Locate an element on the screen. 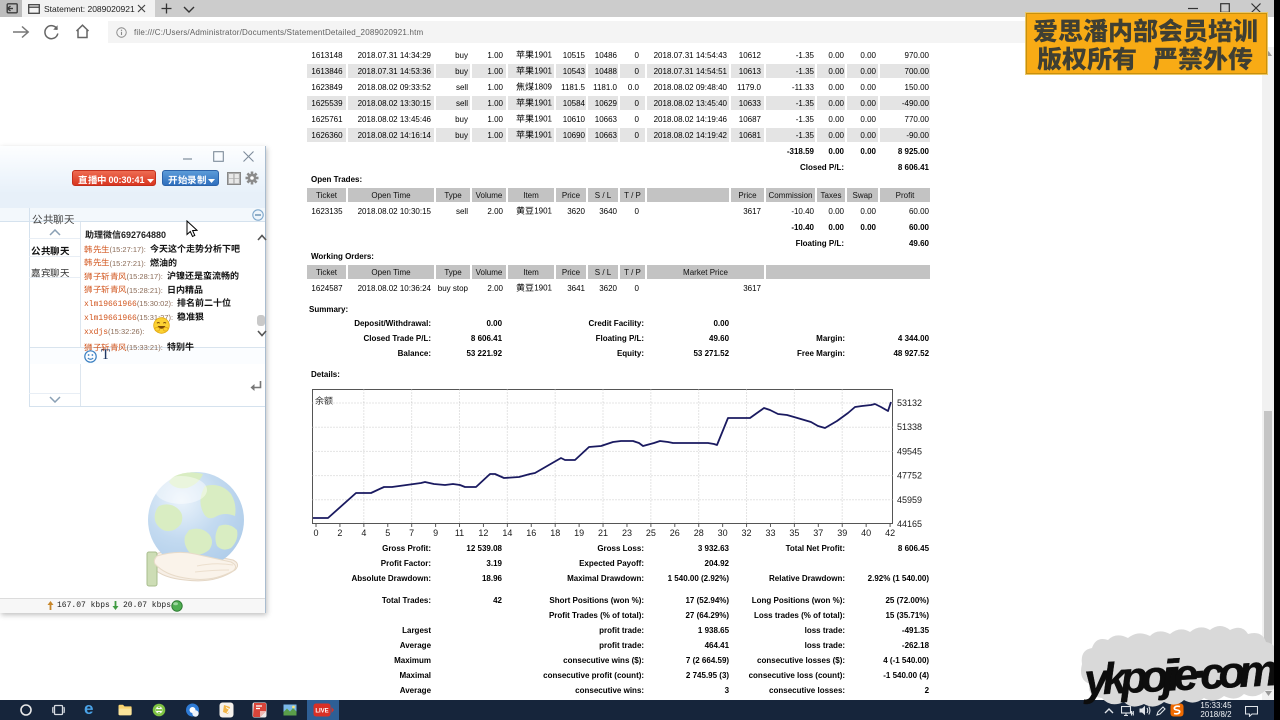  svg-text: 5 is located at coordinates (387, 533).